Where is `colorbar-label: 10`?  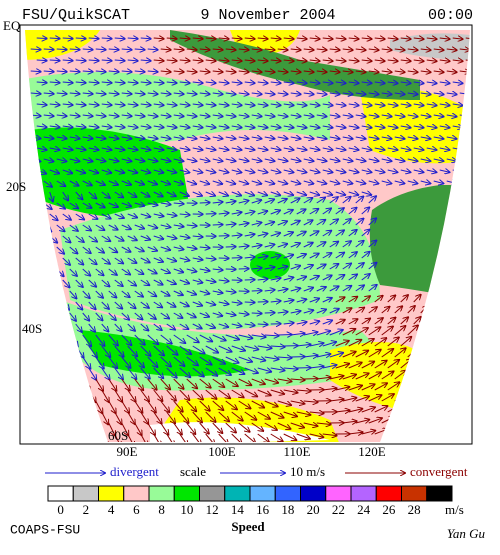
colorbar-label: 10 is located at coordinates (186, 509).